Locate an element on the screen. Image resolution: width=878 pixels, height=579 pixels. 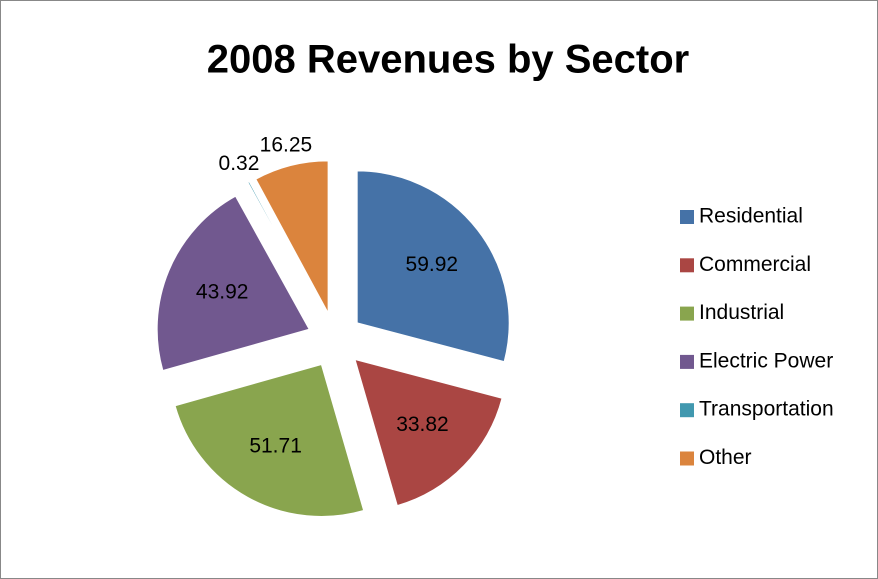
legend-label: Transportation is located at coordinates (766, 409).